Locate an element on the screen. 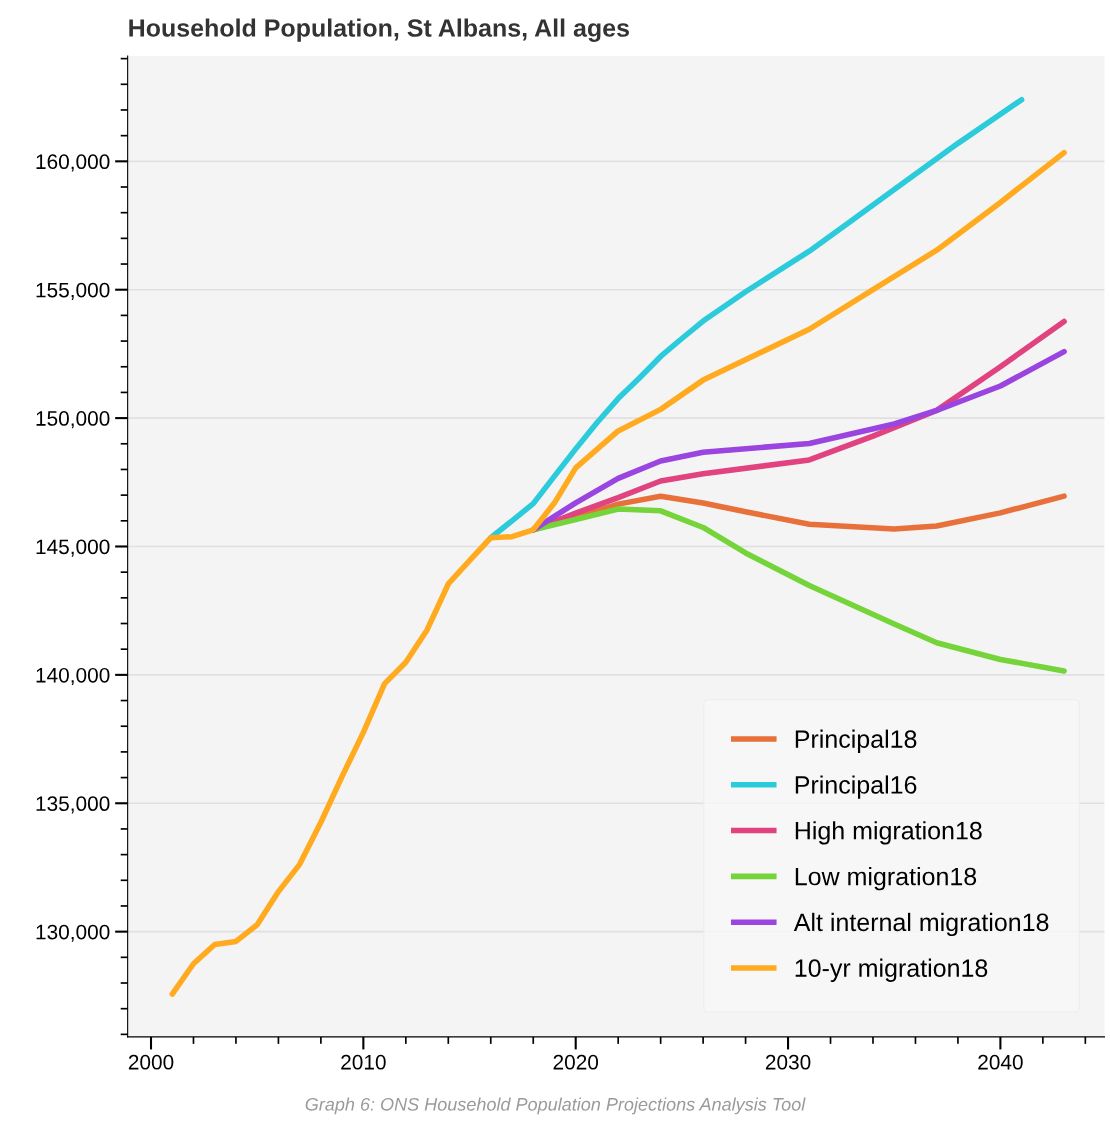  legend-label: 10-yr migration18 is located at coordinates (891, 970).